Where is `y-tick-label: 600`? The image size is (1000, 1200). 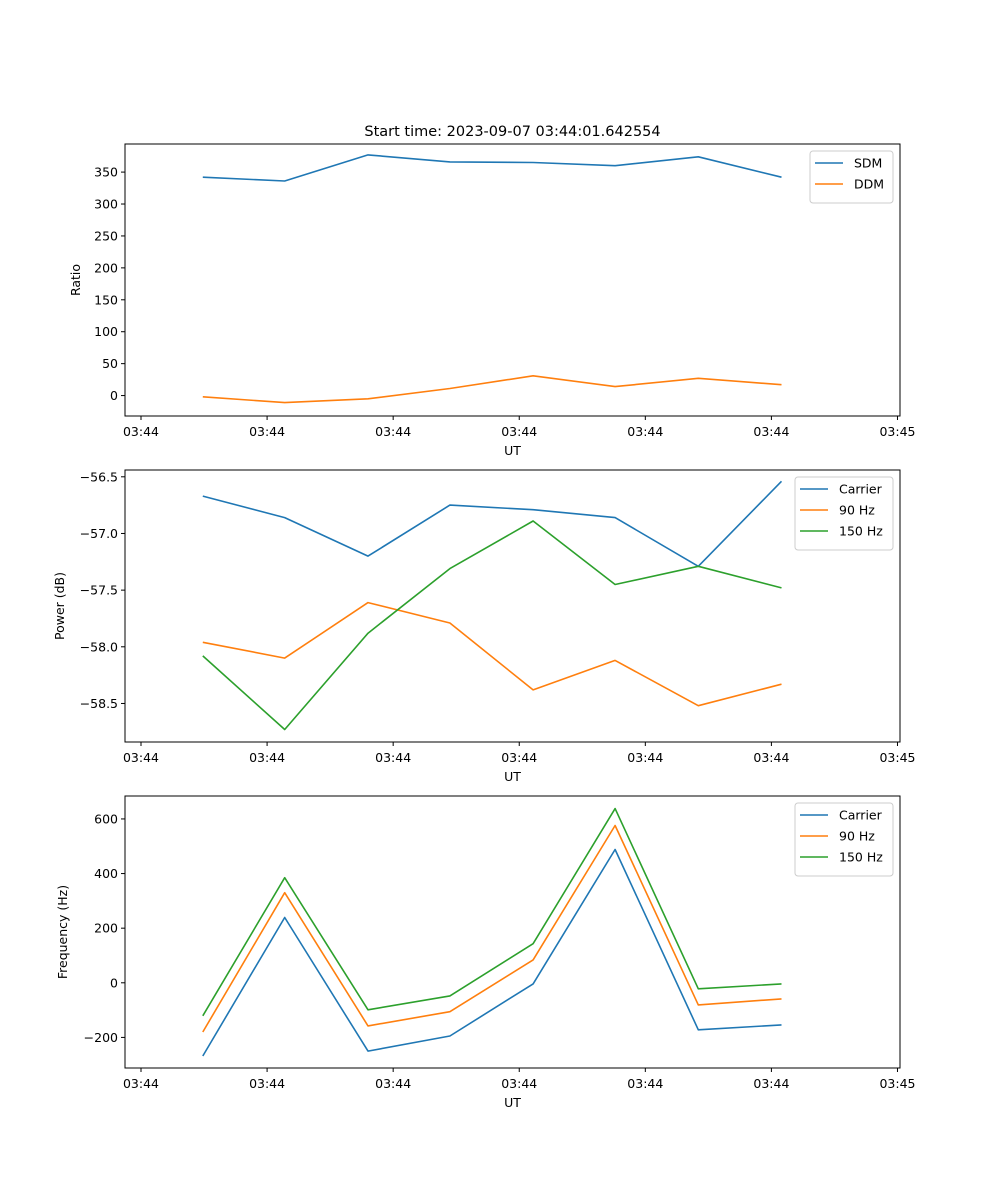
y-tick-label: 600 is located at coordinates (106, 818).